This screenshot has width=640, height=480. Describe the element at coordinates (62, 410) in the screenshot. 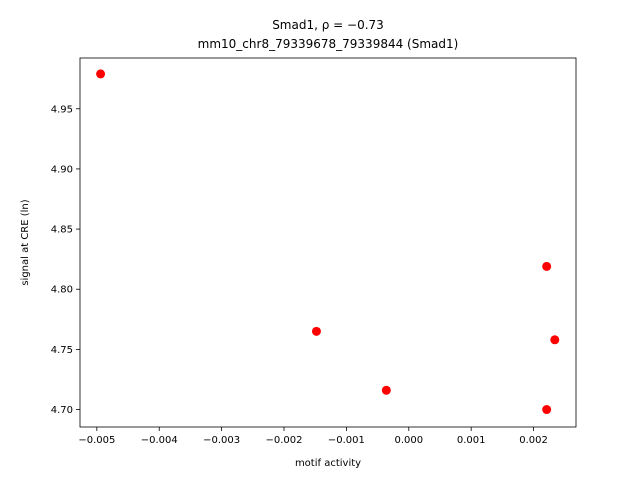

I see `y-tick-label: 4.70` at that location.